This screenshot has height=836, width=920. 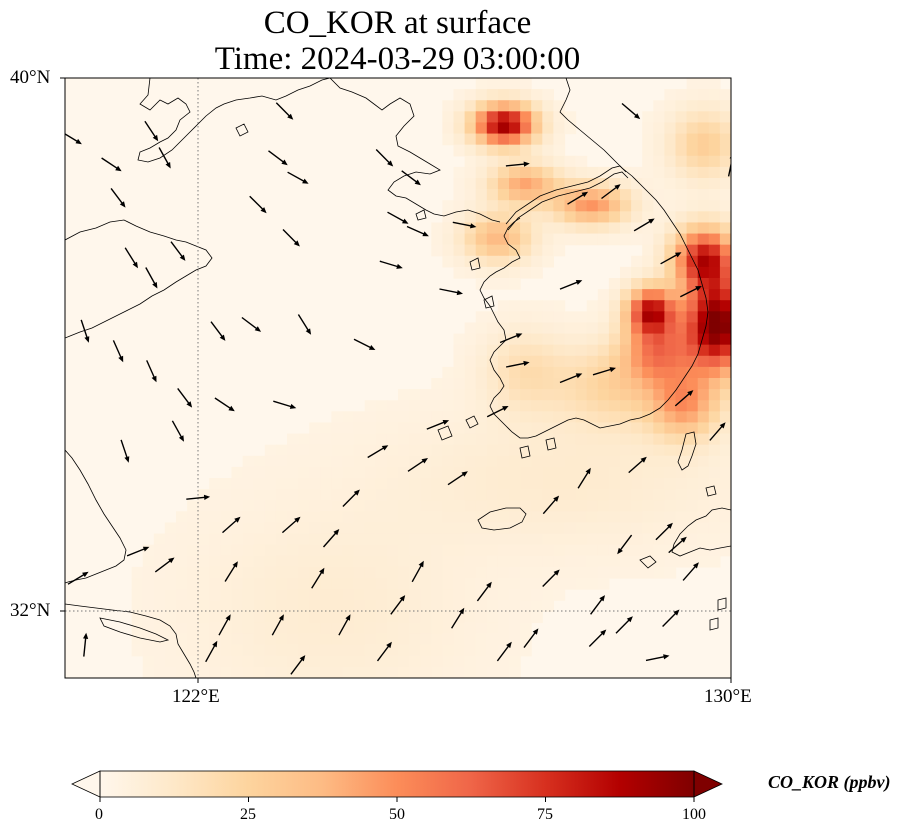 What do you see at coordinates (397, 814) in the screenshot?
I see `colorbar-label-50: 50` at bounding box center [397, 814].